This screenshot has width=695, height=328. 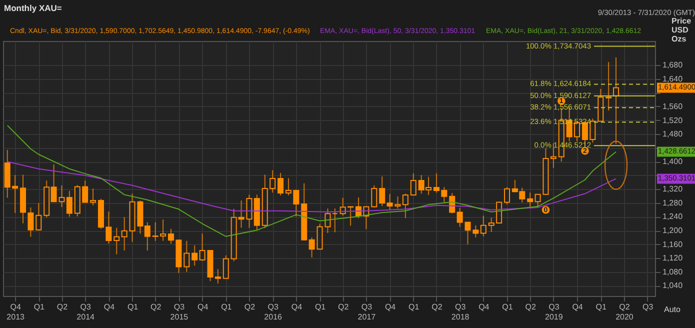 What do you see at coordinates (86, 312) in the screenshot?
I see `x-tick-label: Q3 2014` at bounding box center [86, 312].